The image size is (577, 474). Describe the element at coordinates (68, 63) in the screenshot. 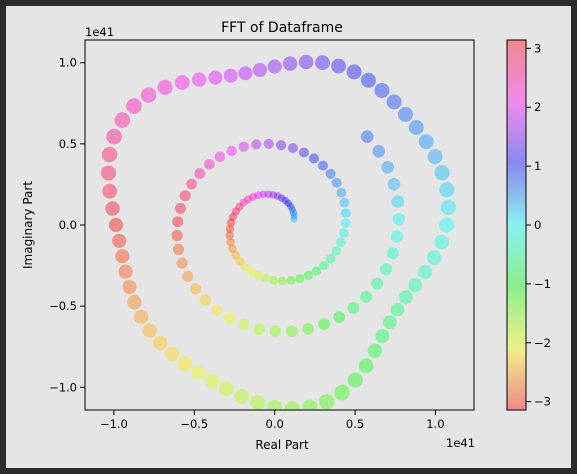

I see `y-tick-label: 1.0` at that location.